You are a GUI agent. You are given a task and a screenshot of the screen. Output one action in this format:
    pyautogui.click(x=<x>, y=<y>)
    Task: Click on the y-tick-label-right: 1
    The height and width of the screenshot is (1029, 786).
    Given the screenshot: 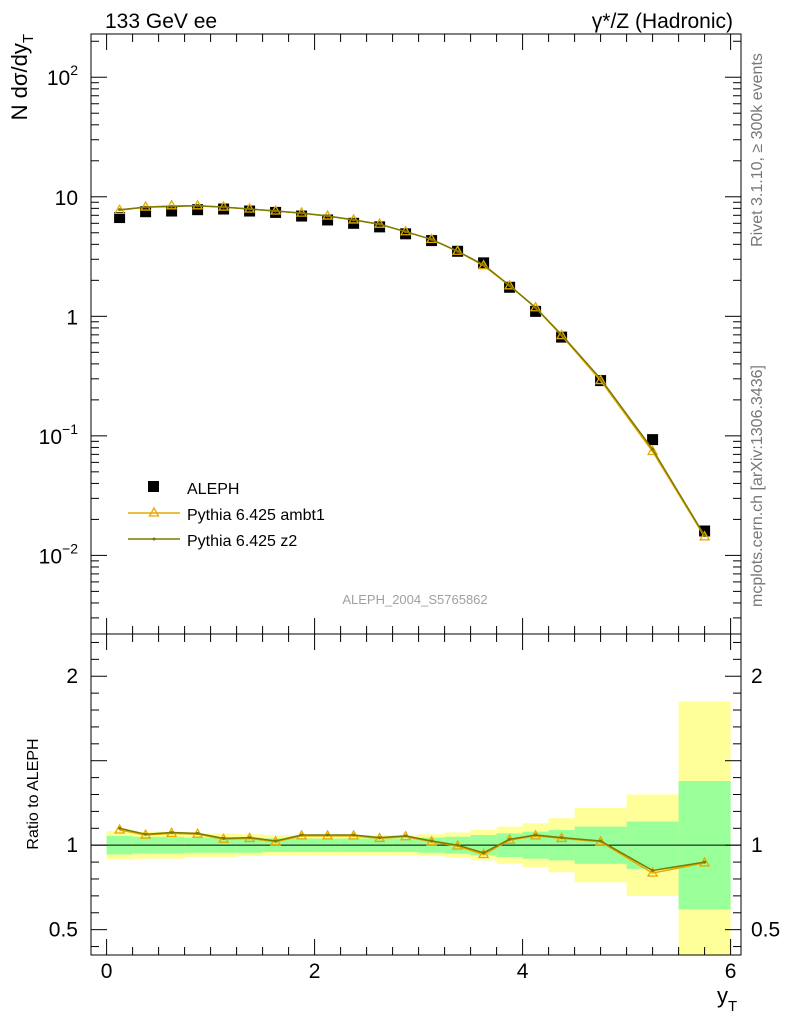 What is the action you would take?
    pyautogui.click(x=757, y=845)
    